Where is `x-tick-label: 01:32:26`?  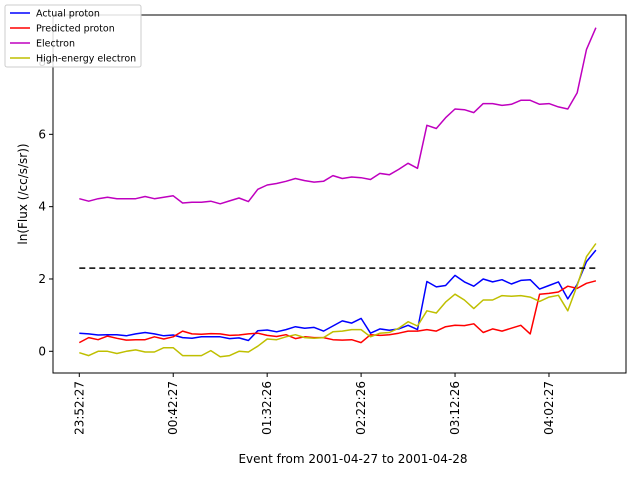 x-tick-label: 01:32:26 is located at coordinates (267, 408).